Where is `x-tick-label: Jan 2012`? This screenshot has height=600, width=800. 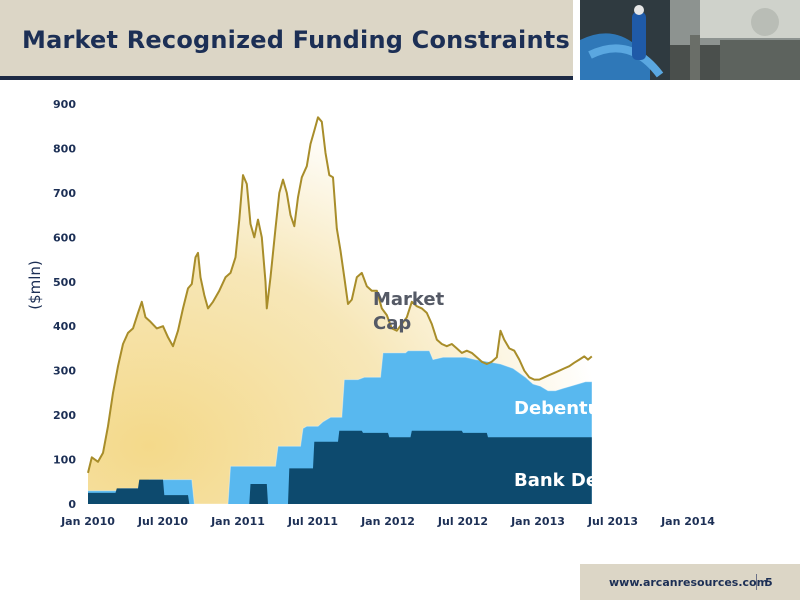 x-tick-label: Jan 2012 is located at coordinates (387, 521).